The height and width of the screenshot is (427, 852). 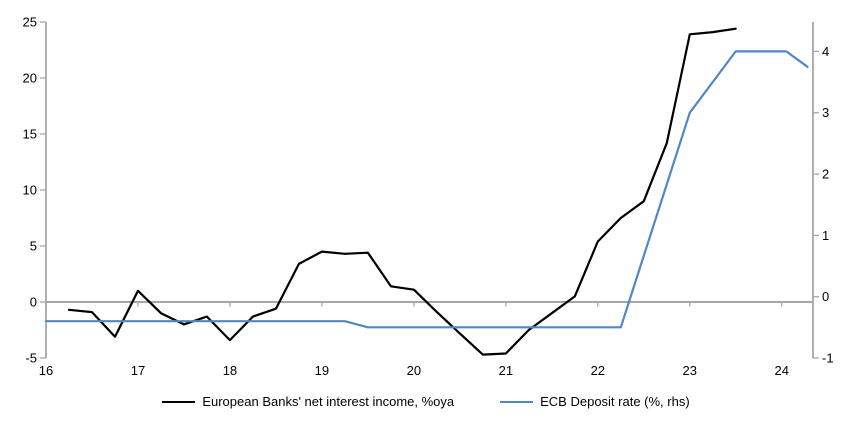 I want to click on black-line-swatch-icon, so click(x=179, y=401).